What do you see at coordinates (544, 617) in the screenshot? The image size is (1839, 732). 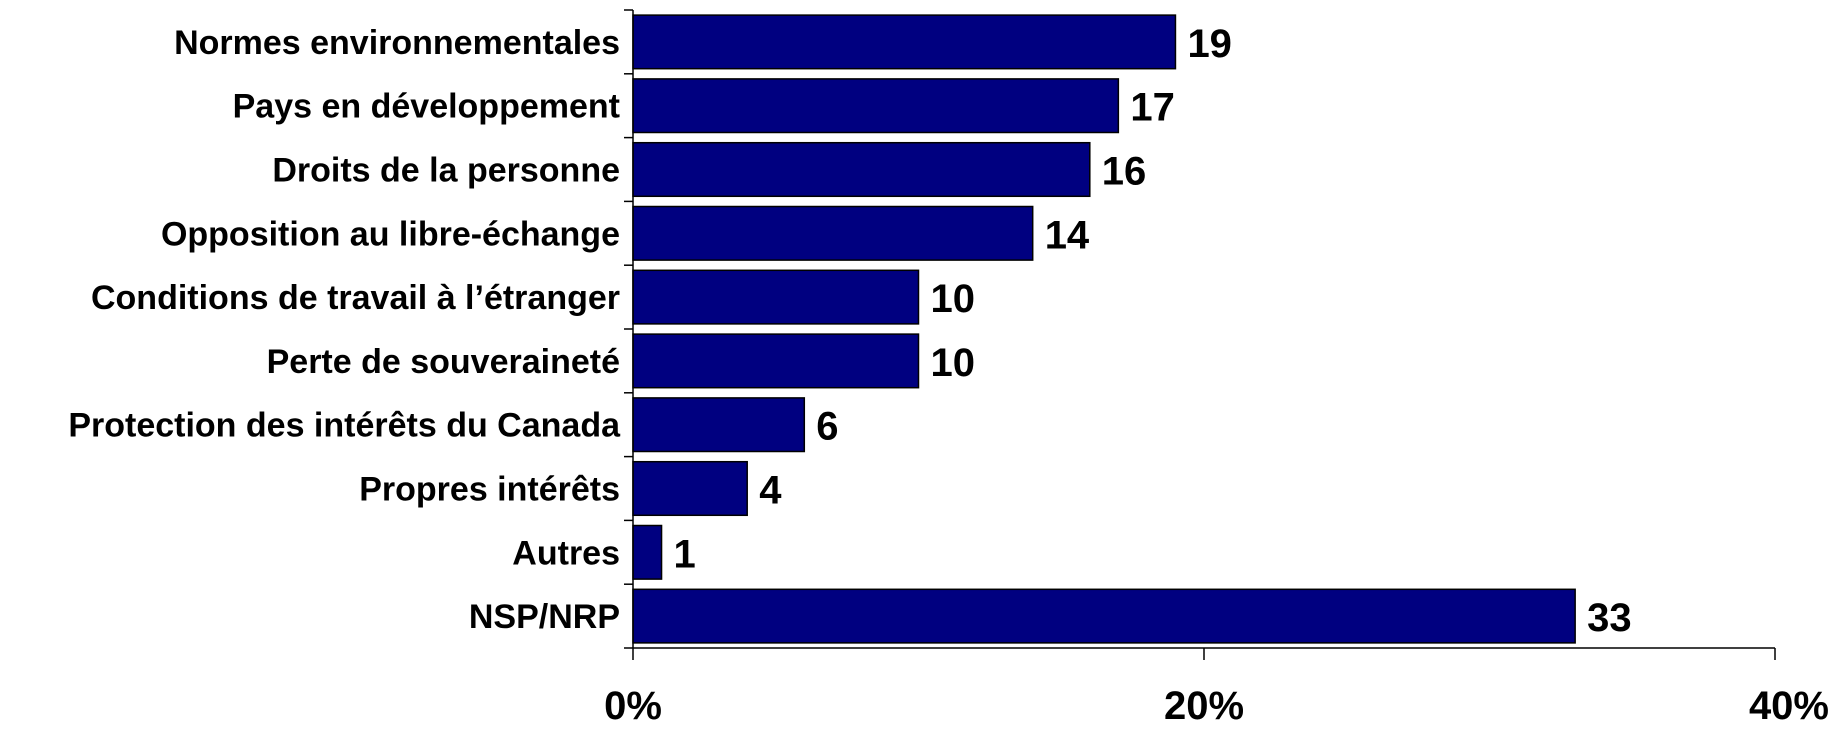 I see `category-label-10: NSP/NRP` at bounding box center [544, 617].